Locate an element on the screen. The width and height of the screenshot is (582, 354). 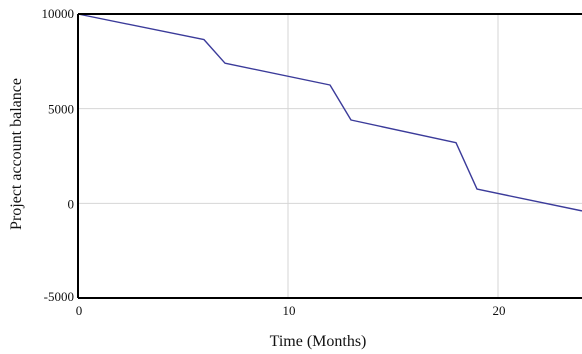
x-tick-label: 10 is located at coordinates (289, 310).